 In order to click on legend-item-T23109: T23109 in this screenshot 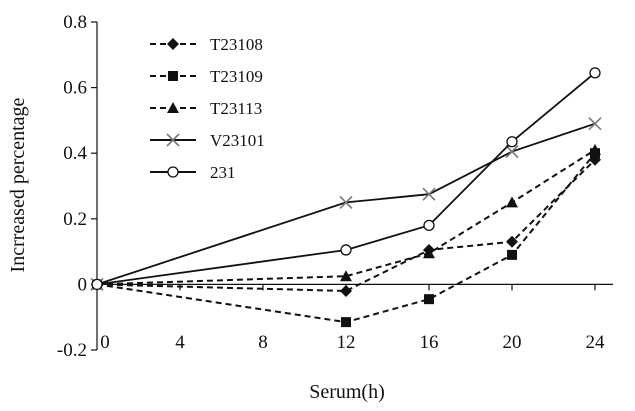, I will do `click(206, 76)`.